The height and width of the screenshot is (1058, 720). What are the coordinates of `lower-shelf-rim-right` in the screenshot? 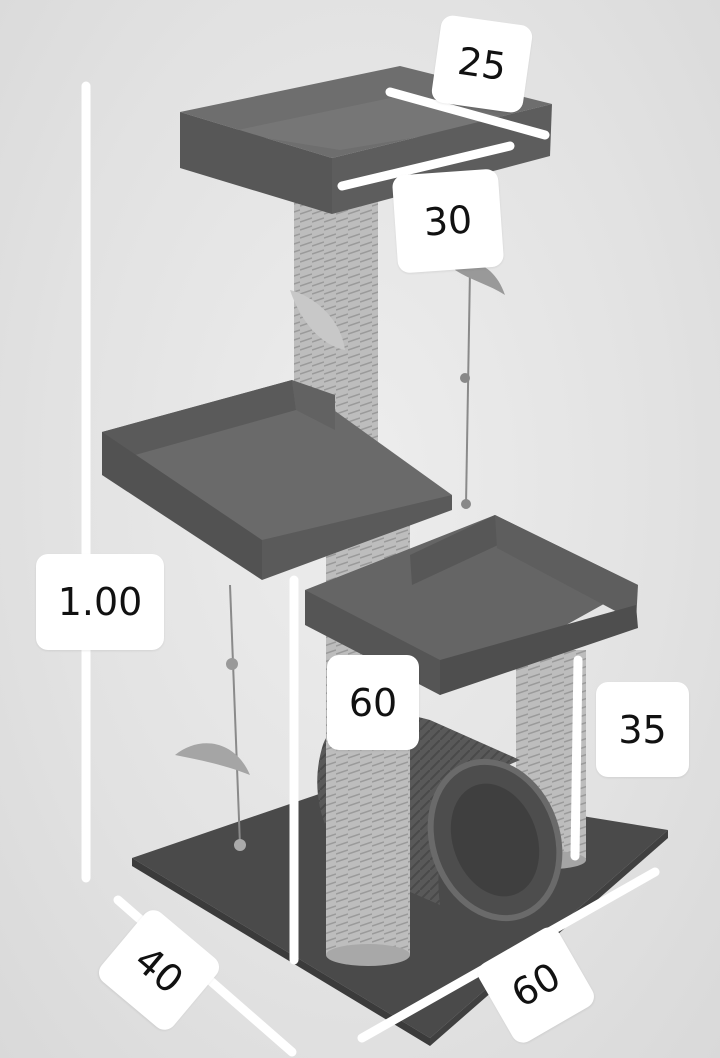 It's located at (566, 568).